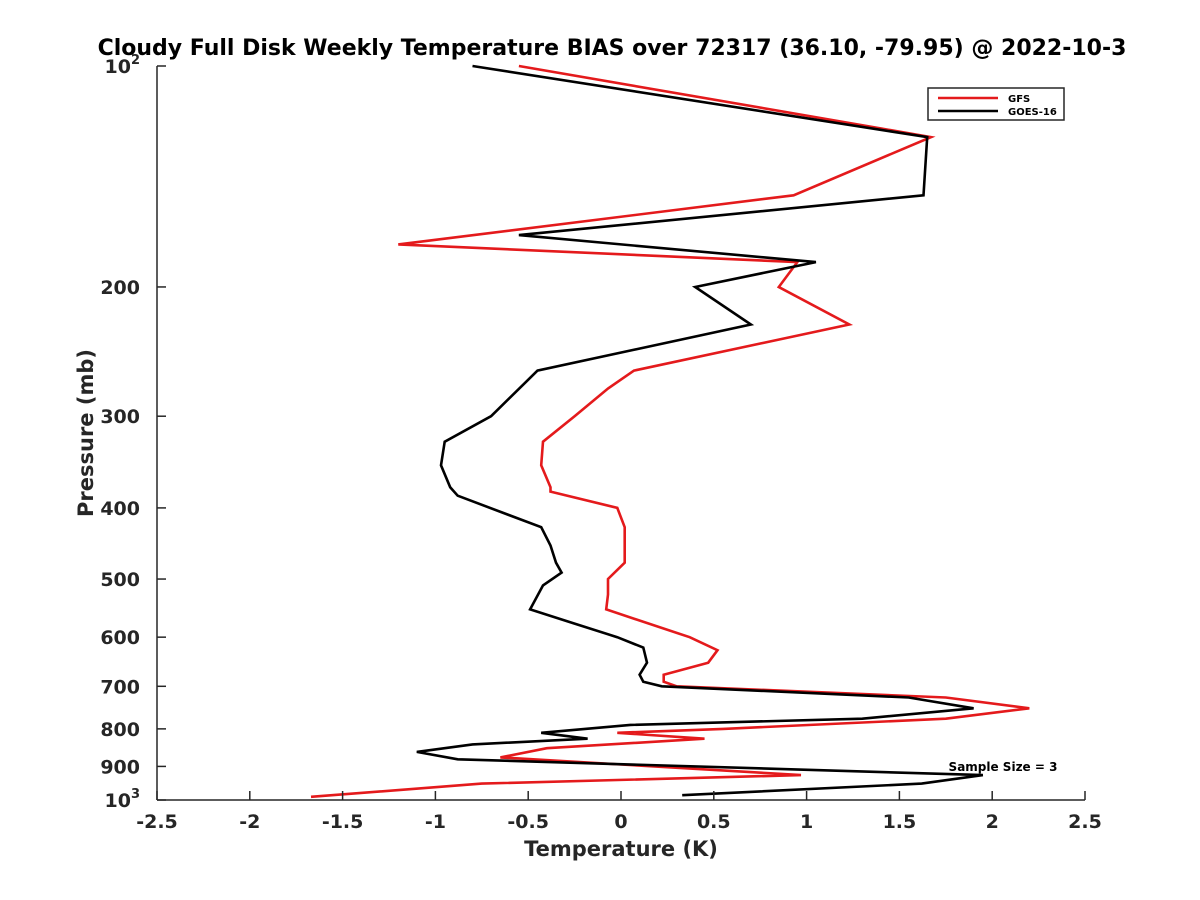 The height and width of the screenshot is (900, 1200). I want to click on y-tick-label: 700, so click(120, 687).